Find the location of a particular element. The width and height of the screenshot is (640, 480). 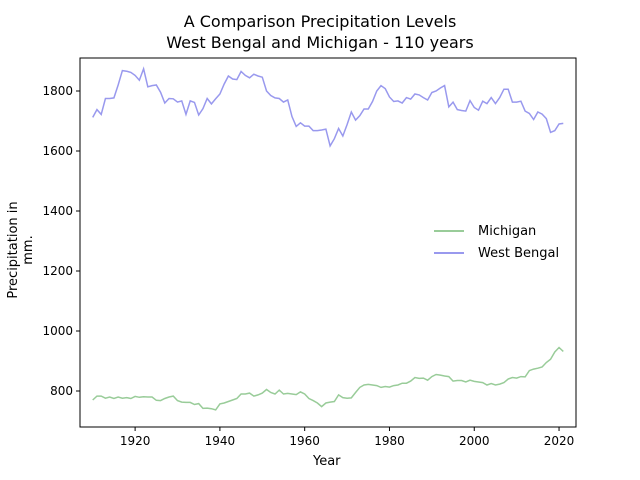

x-tick-label: 1960 is located at coordinates (304, 441).